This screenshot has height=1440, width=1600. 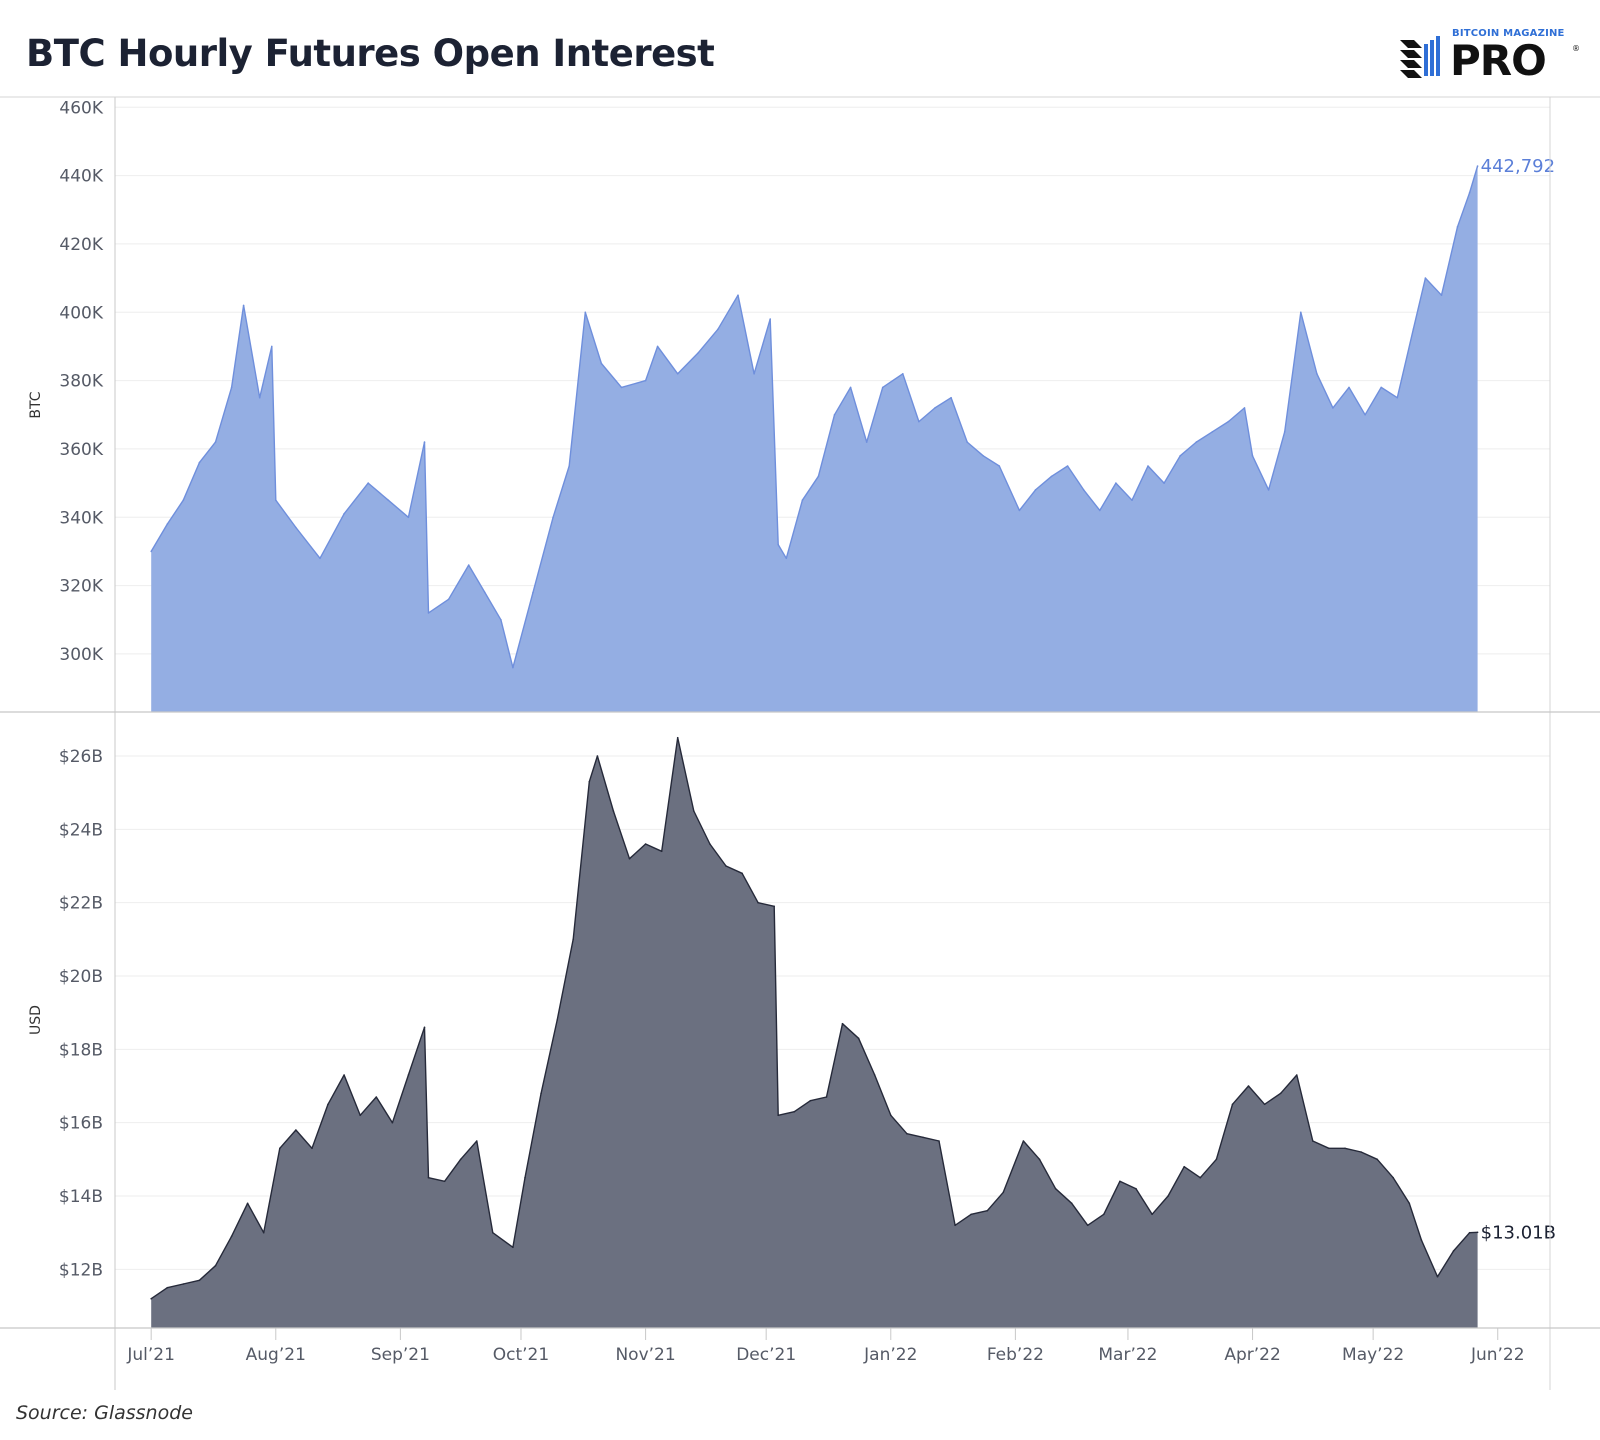 What do you see at coordinates (1420, 57) in the screenshot?
I see `logo-stripes-icon` at bounding box center [1420, 57].